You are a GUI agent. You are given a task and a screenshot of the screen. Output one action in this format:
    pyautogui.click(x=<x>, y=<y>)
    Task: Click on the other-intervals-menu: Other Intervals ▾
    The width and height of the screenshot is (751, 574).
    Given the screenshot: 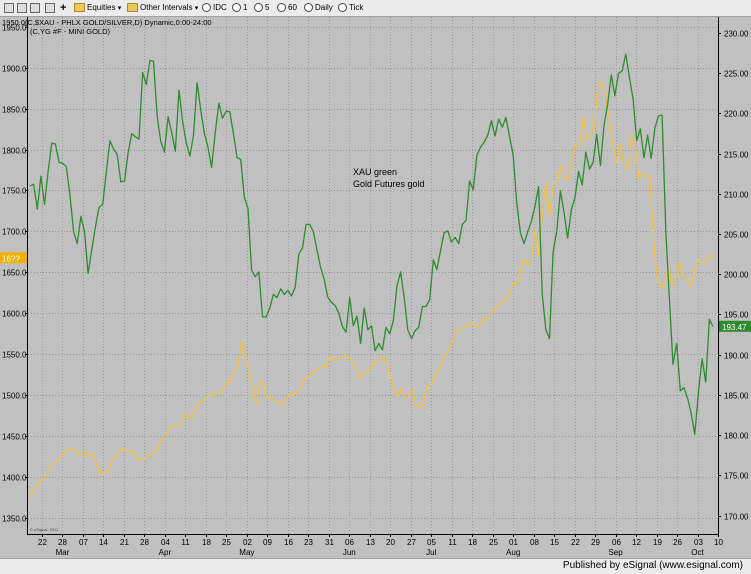 What is the action you would take?
    pyautogui.click(x=162, y=8)
    